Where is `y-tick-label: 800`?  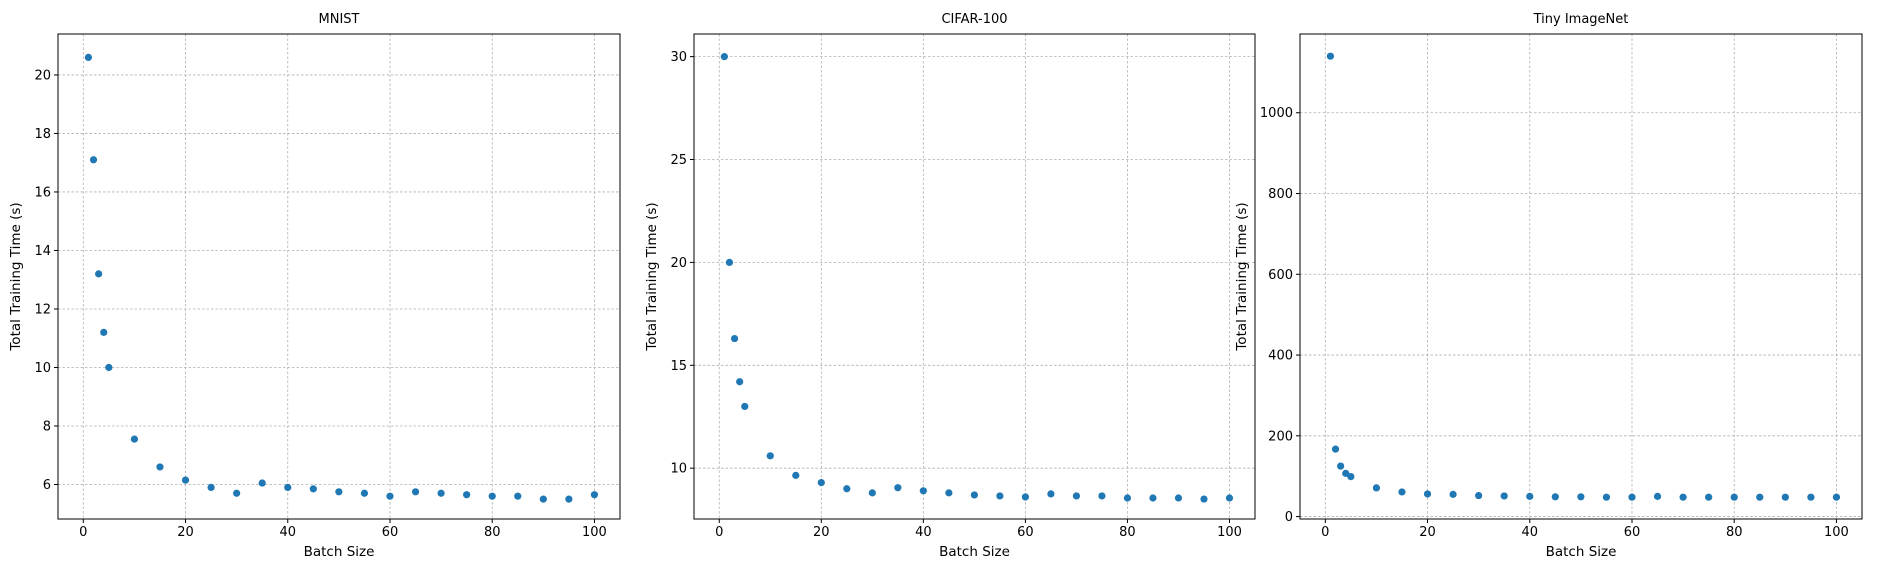 y-tick-label: 800 is located at coordinates (1280, 194).